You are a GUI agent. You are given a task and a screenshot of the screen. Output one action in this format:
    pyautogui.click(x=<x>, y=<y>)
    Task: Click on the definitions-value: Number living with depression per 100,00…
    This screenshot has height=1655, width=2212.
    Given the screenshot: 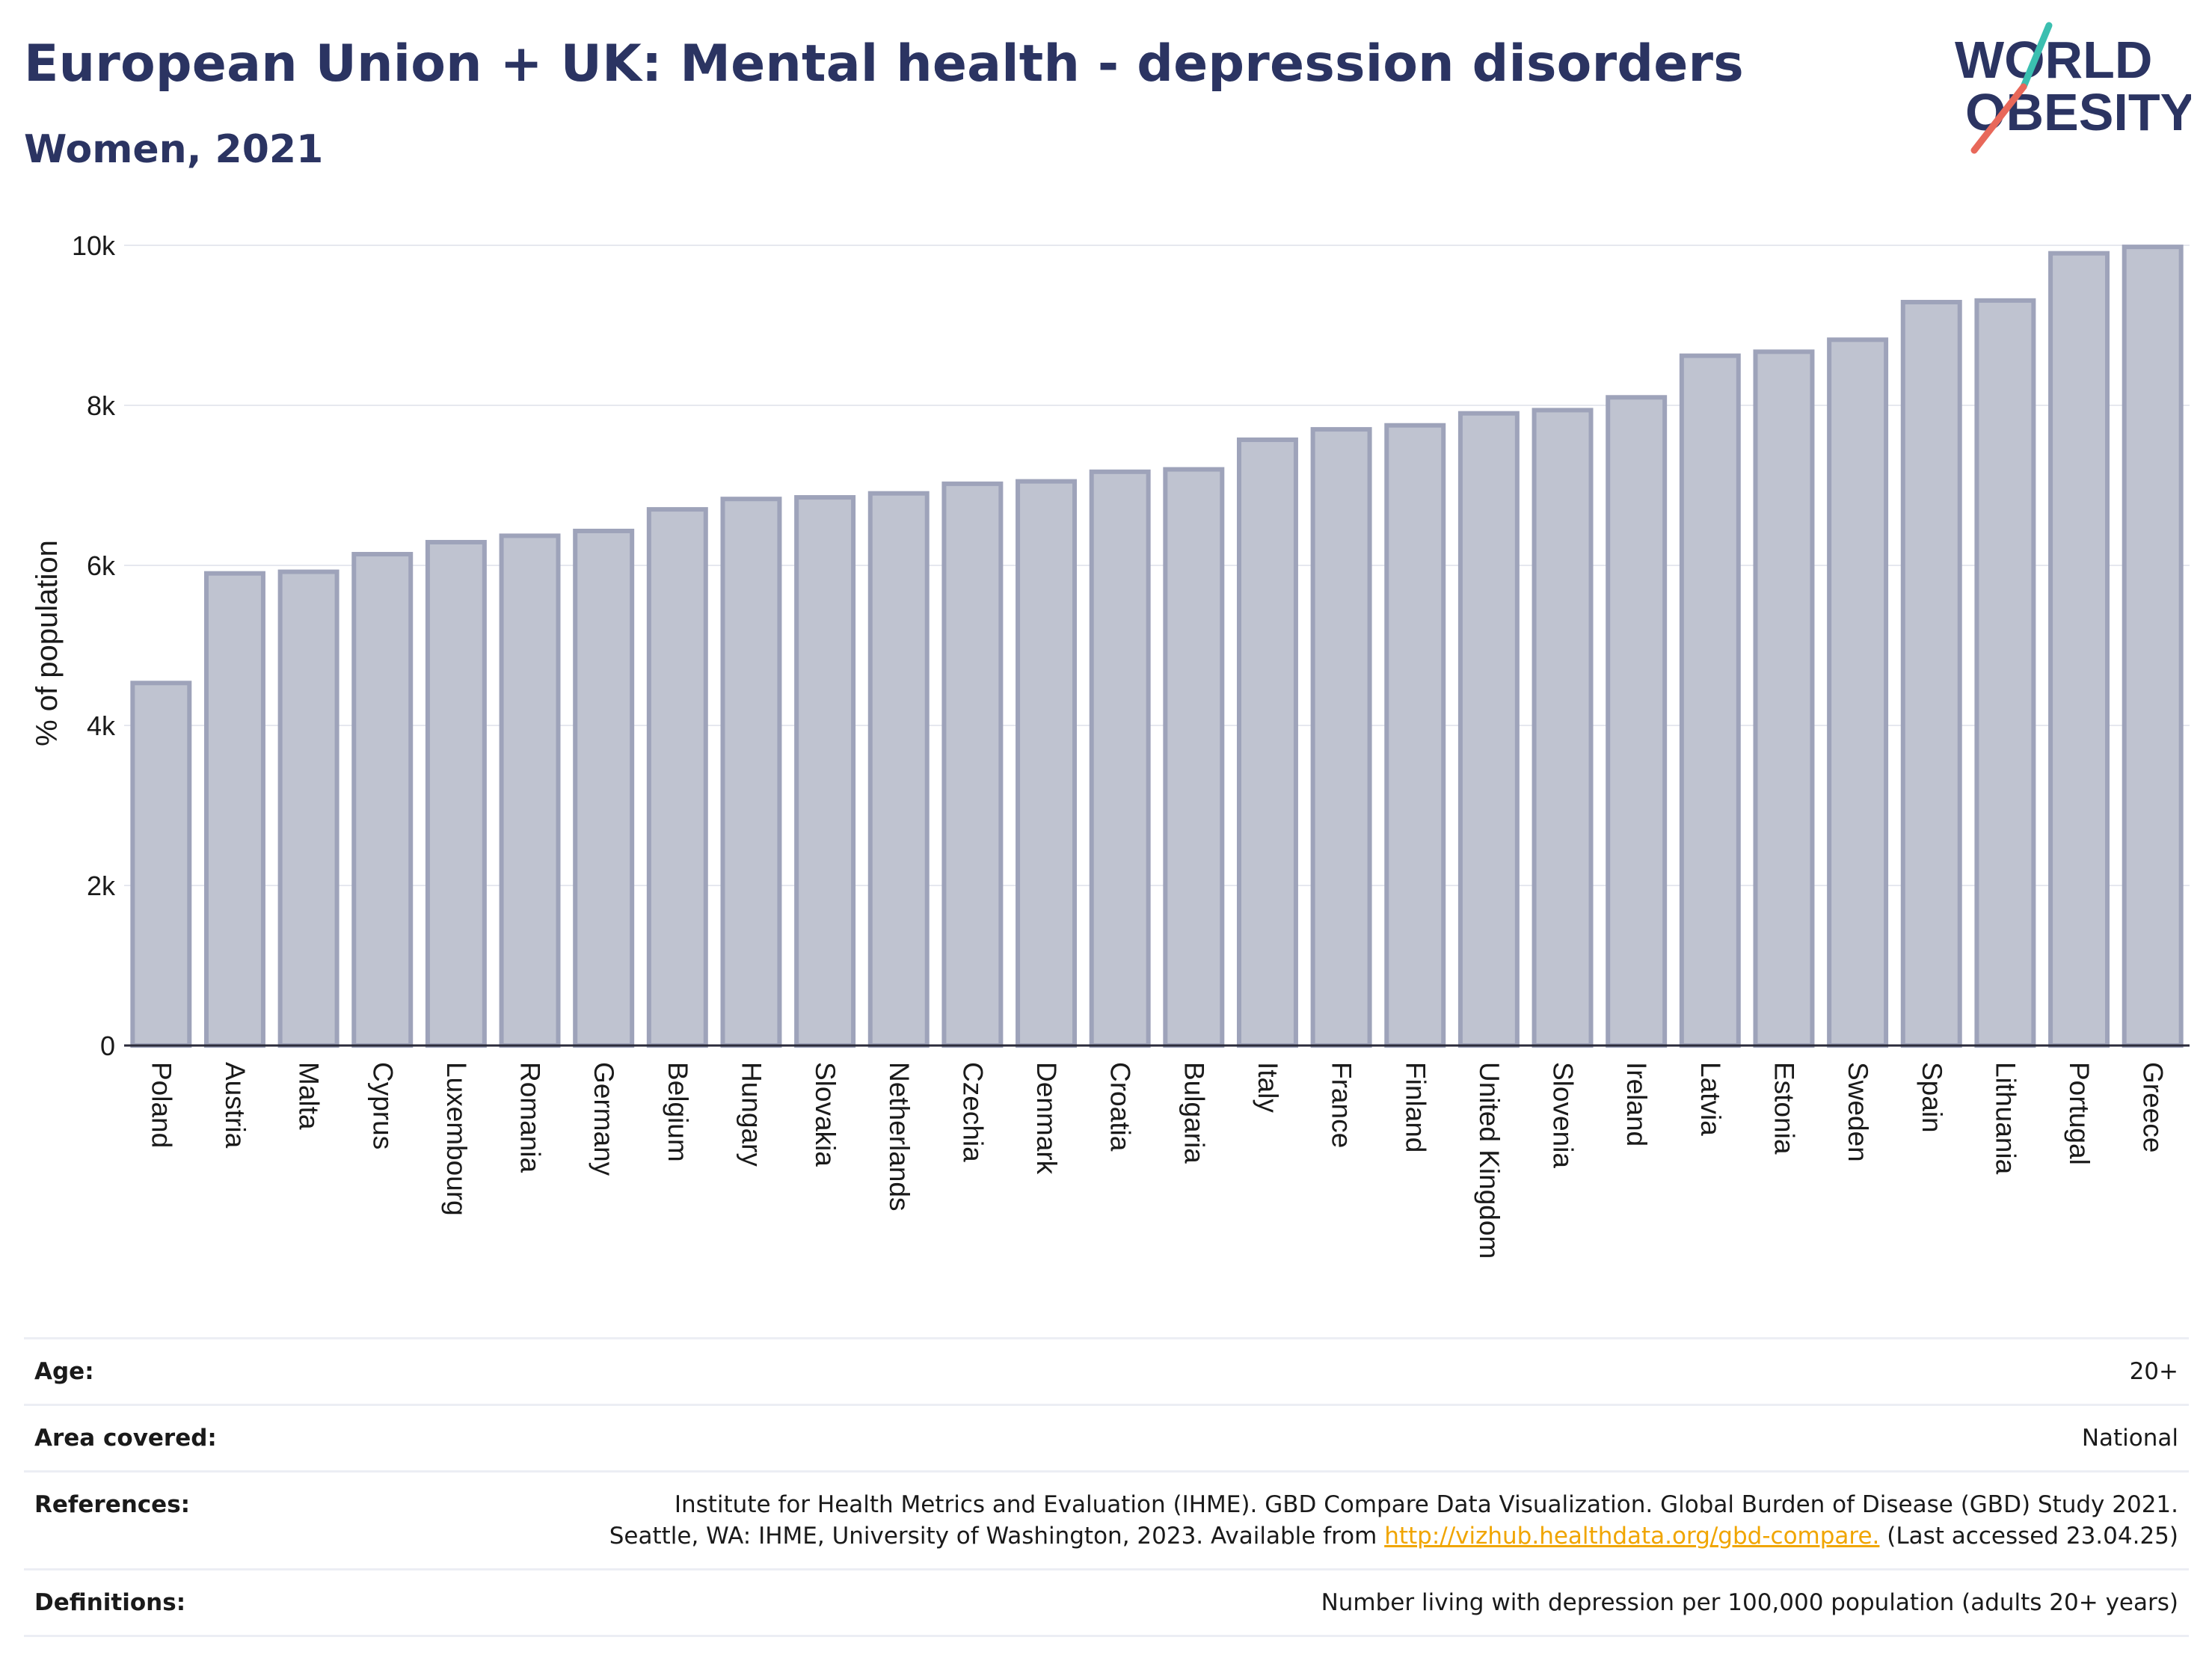 What is the action you would take?
    pyautogui.click(x=1341, y=1602)
    